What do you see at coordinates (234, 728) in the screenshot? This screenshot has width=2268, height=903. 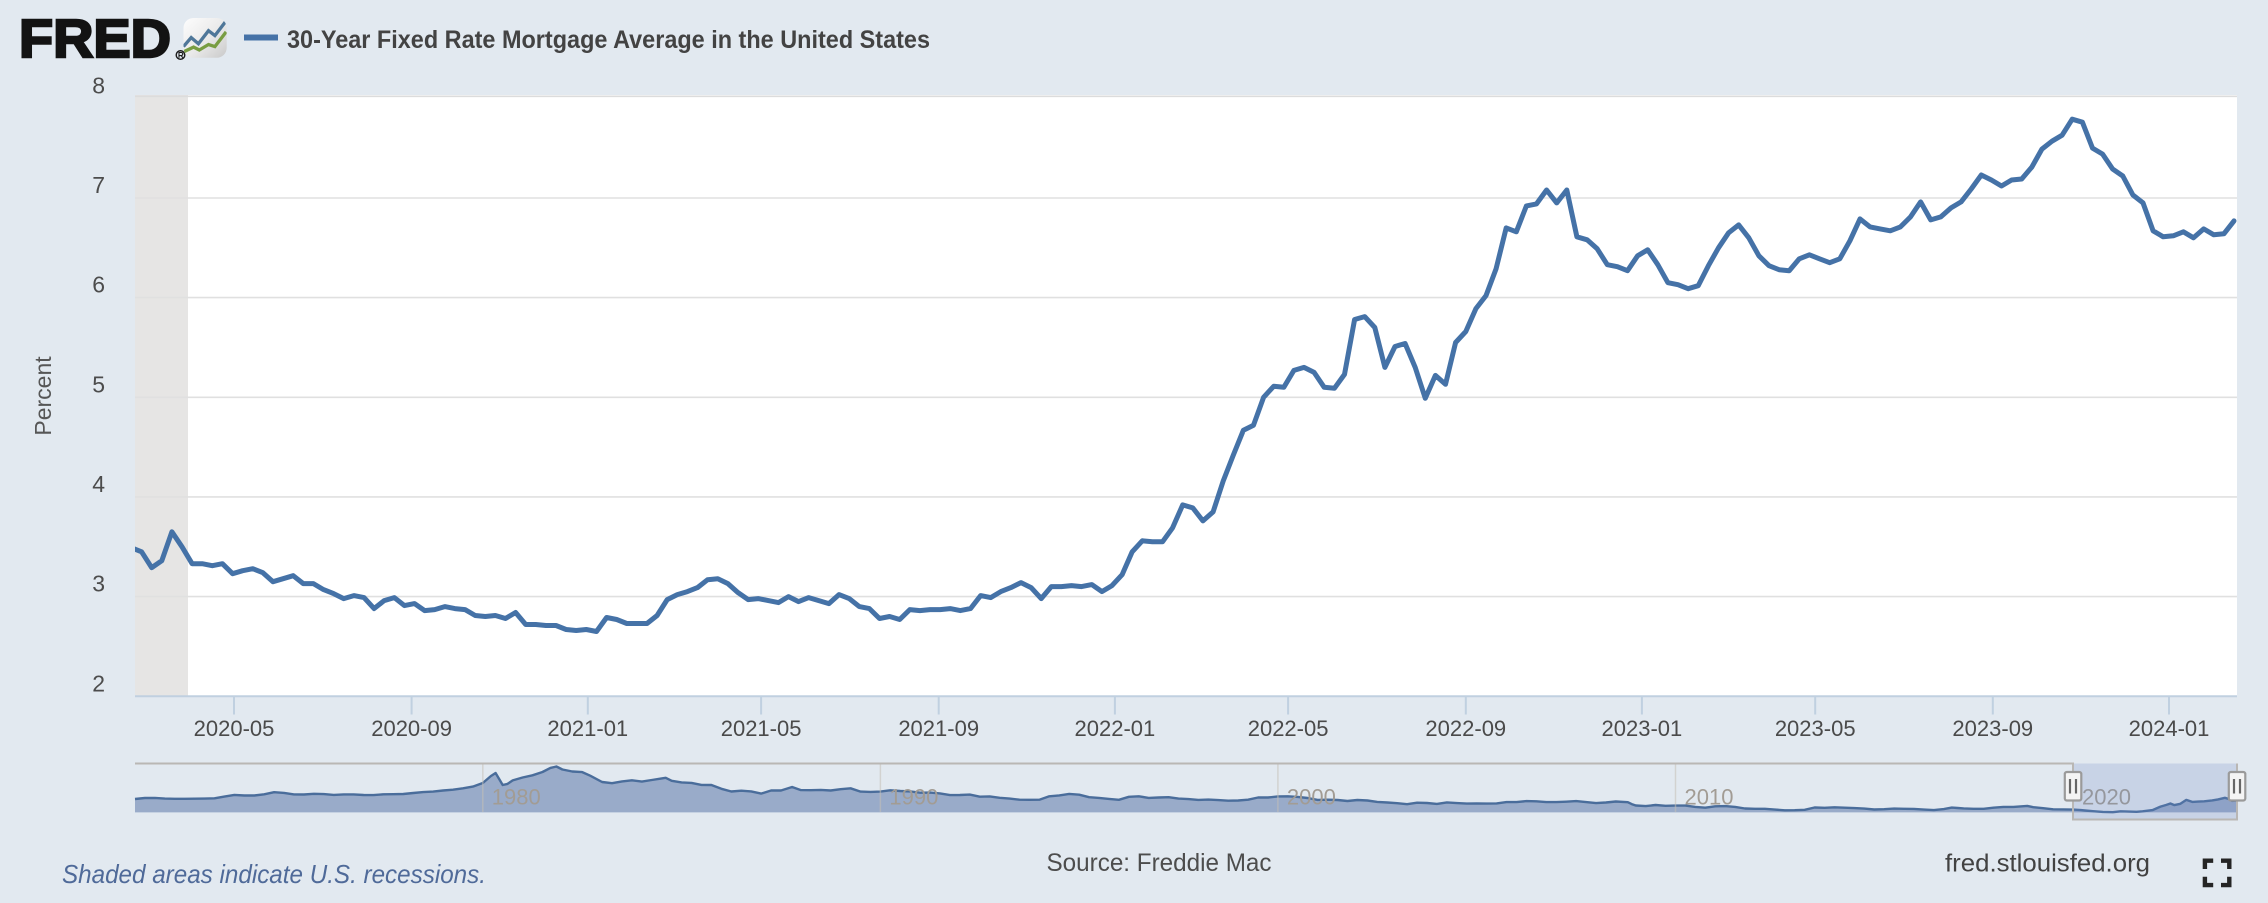 I see `svg-text: 2020-05` at bounding box center [234, 728].